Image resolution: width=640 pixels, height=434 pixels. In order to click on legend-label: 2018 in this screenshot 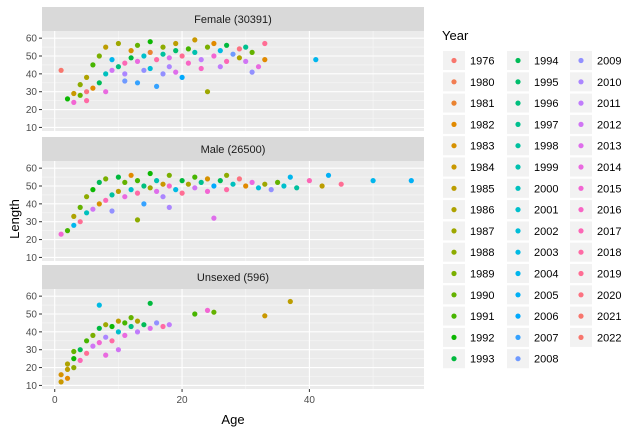, I will do `click(609, 253)`.